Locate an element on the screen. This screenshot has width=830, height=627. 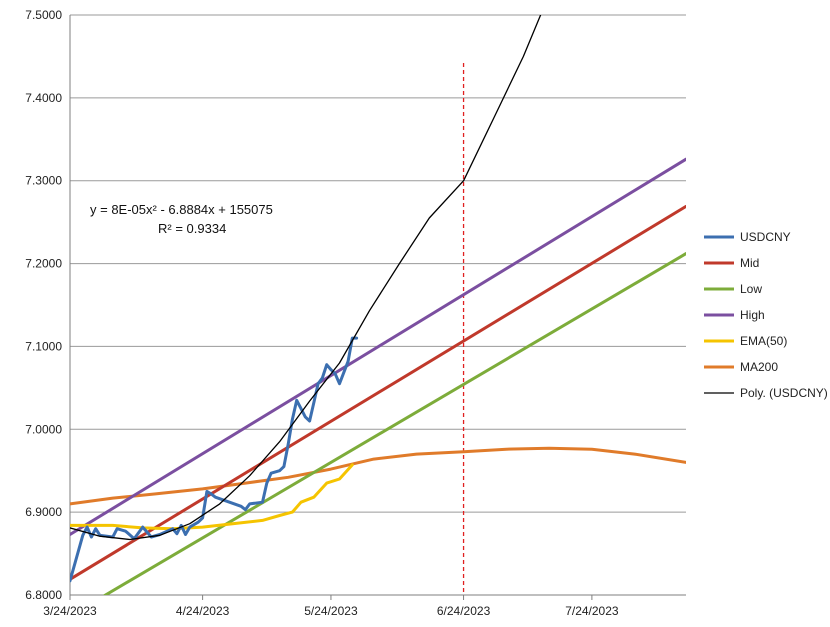
series-ema-50-line is located at coordinates (212, 497).